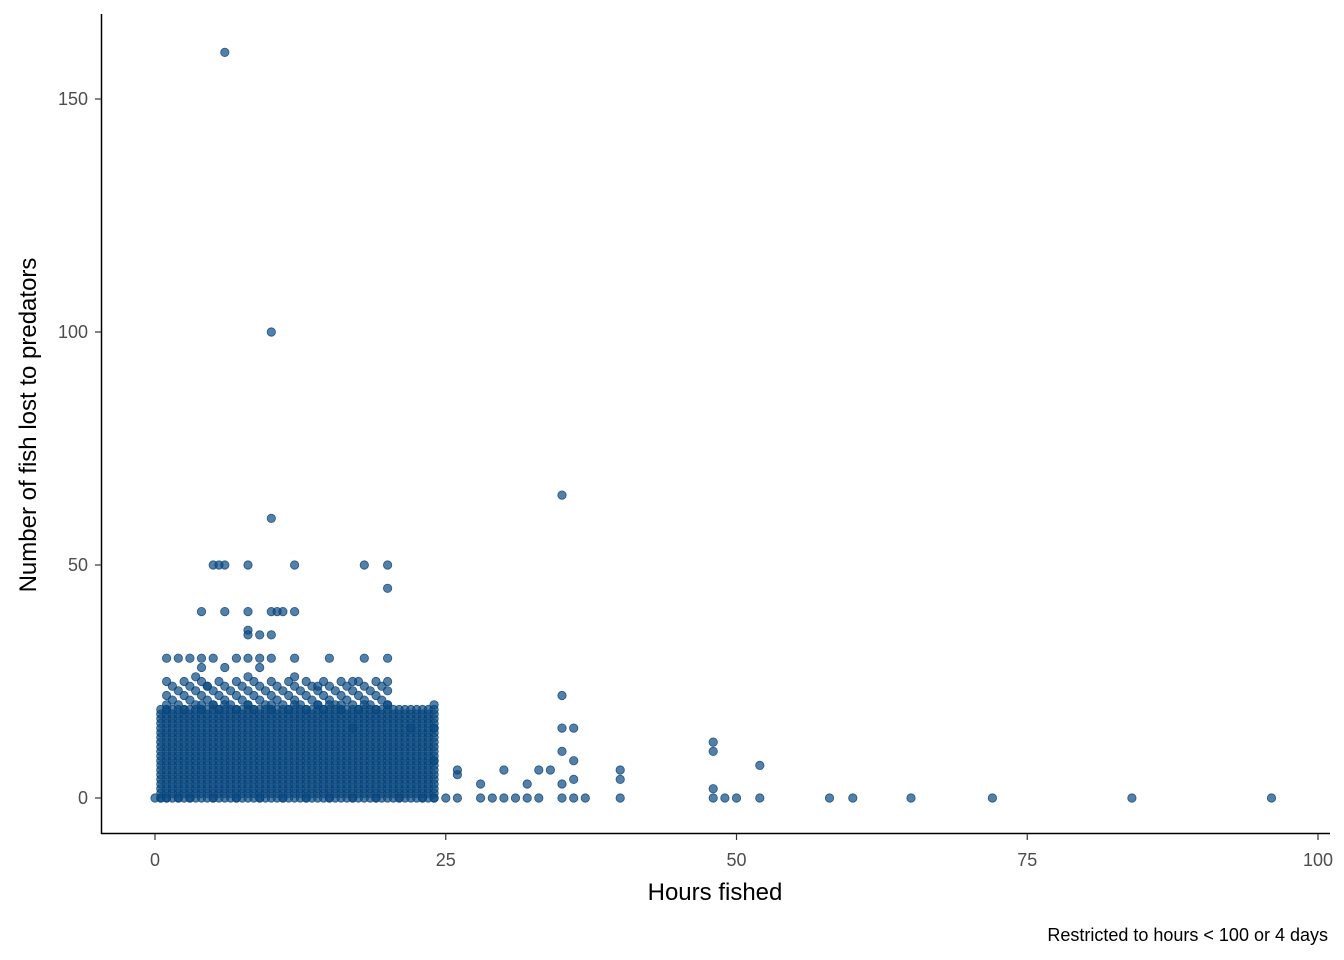  I want to click on caption: Restricted to hours < 100 or 4 days, so click(1187, 935).